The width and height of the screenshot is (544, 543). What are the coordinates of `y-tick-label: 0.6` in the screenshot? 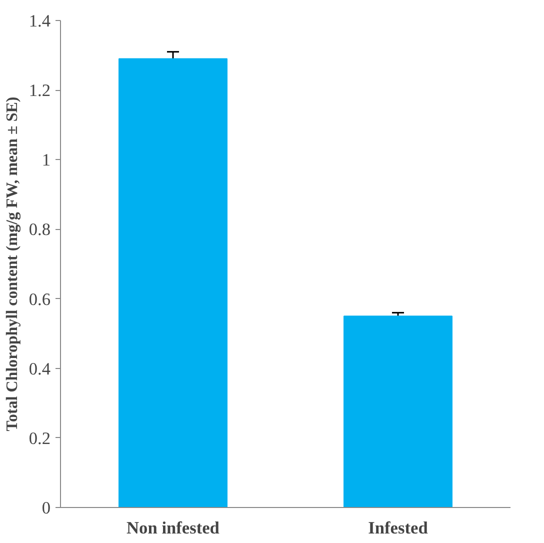 It's located at (39, 299).